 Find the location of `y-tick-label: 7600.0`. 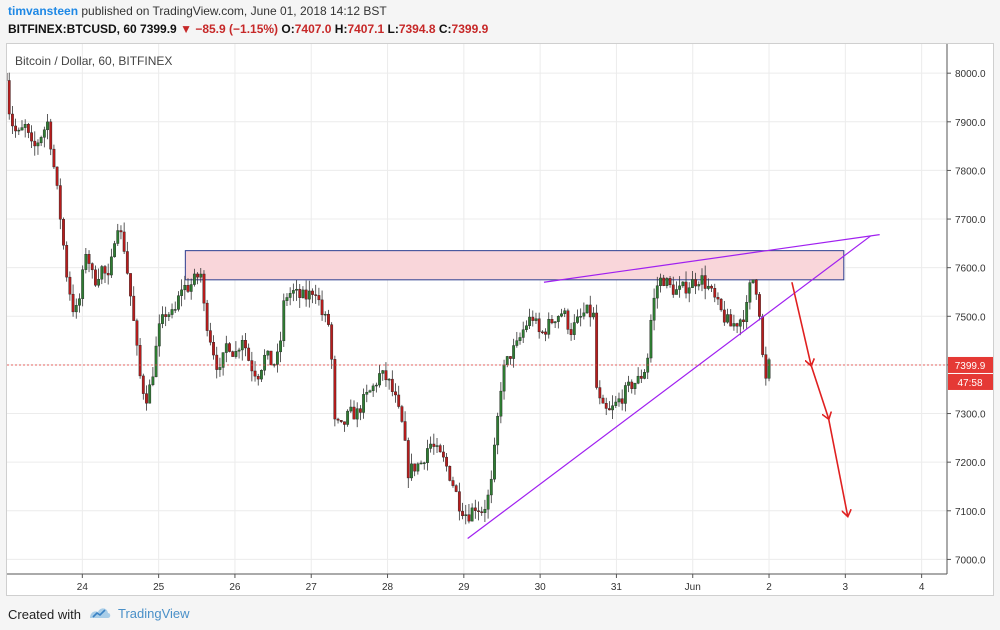

y-tick-label: 7600.0 is located at coordinates (970, 269).